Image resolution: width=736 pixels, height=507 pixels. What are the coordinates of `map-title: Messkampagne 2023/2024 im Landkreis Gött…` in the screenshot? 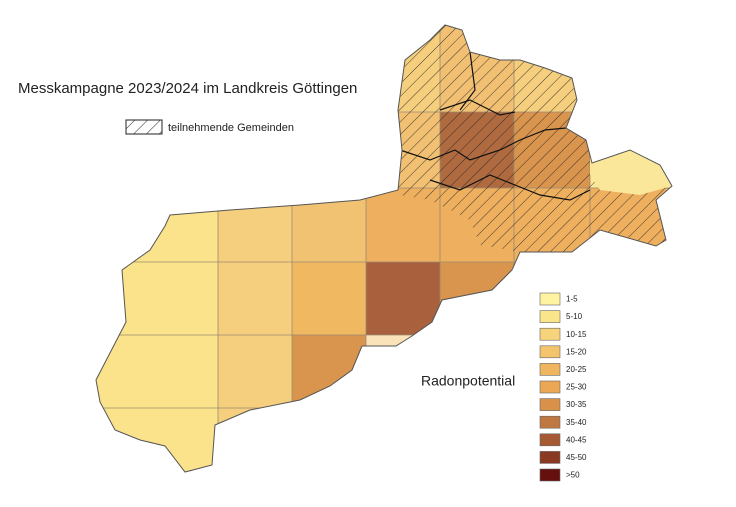 It's located at (187, 88).